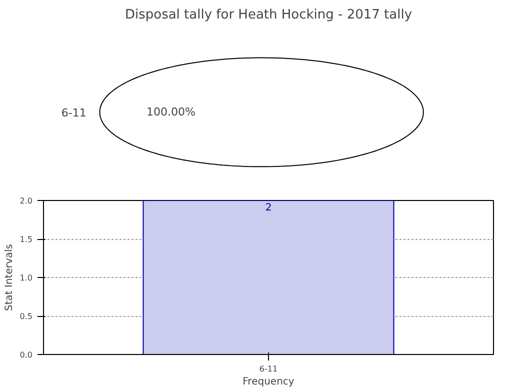 Image resolution: width=520 pixels, height=390 pixels. I want to click on x-axis-title: Frequency, so click(268, 382).